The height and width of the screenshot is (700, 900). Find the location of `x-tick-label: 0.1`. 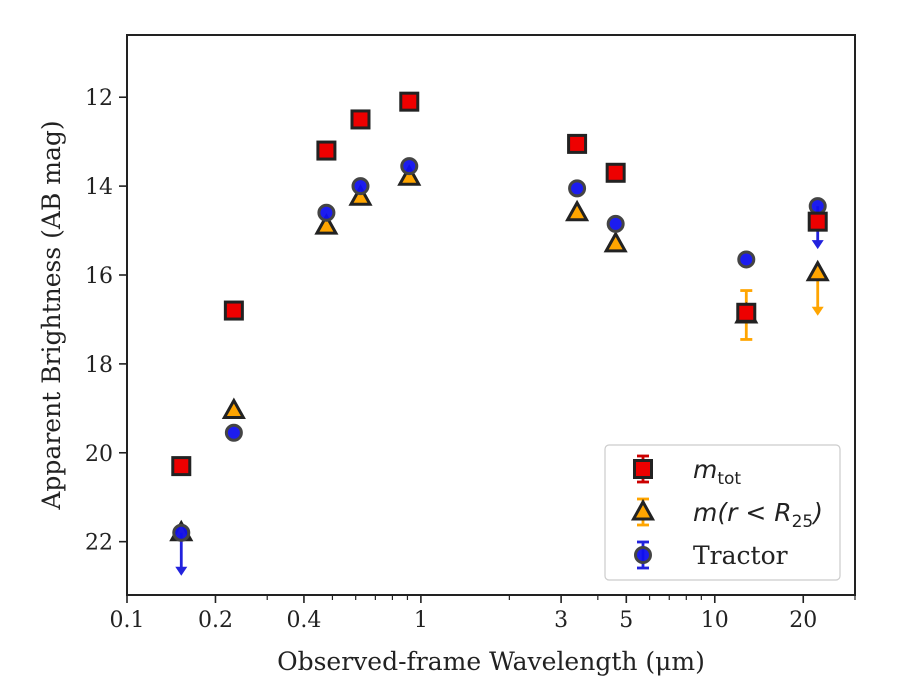

x-tick-label: 0.1 is located at coordinates (127, 620).